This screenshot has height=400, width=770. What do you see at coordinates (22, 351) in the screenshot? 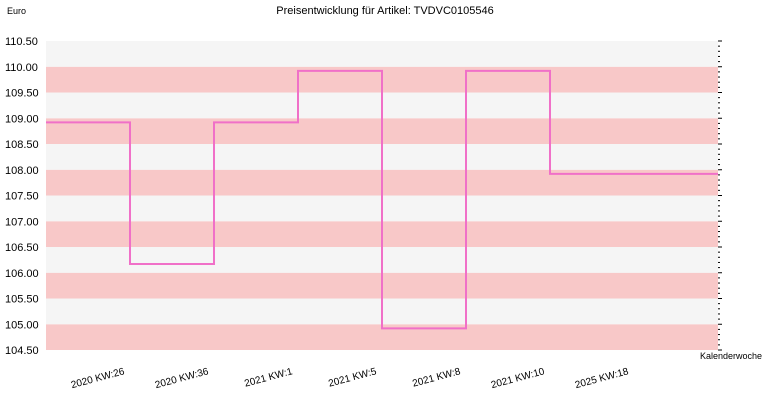
I see `y-tick-label: 104.50` at bounding box center [22, 351].